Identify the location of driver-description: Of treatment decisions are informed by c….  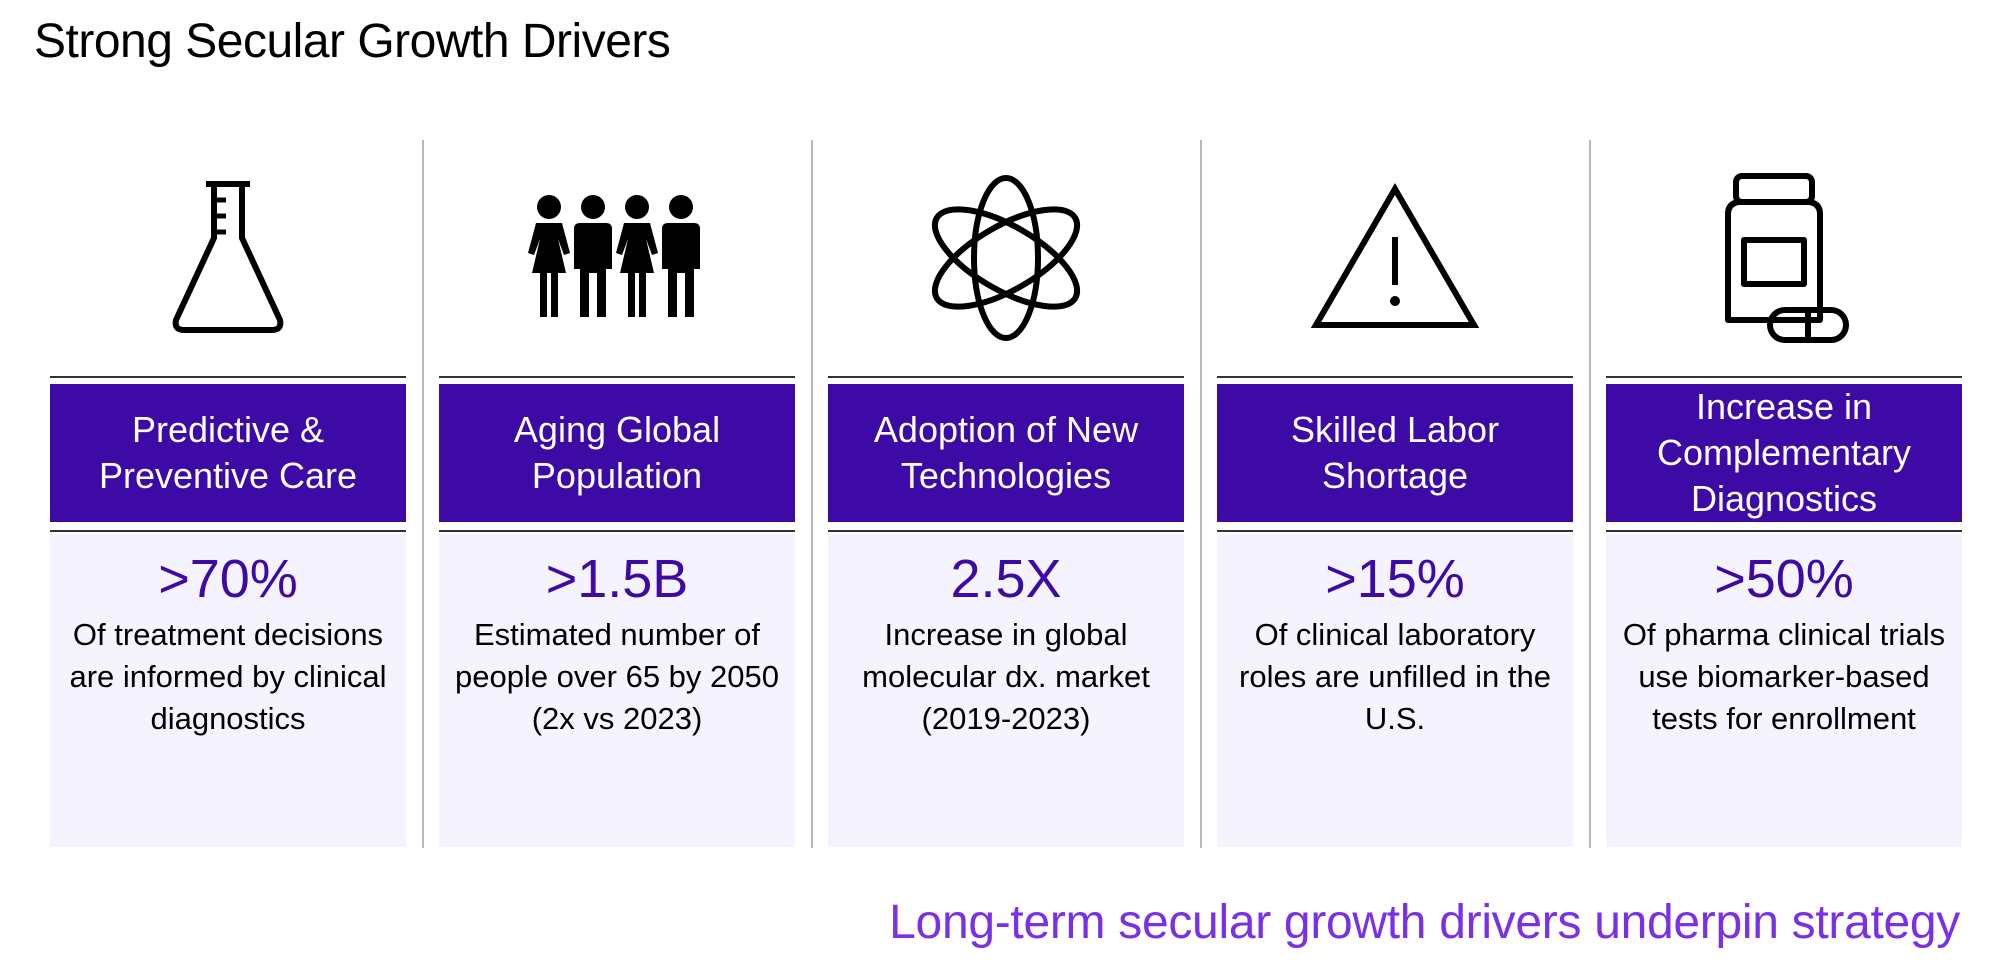
(228, 676).